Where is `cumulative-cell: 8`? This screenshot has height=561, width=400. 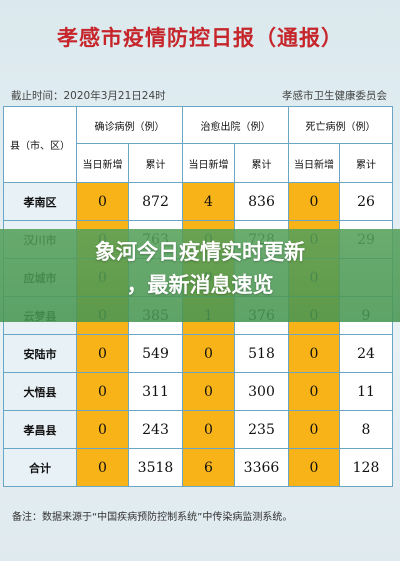 cumulative-cell: 8 is located at coordinates (366, 429).